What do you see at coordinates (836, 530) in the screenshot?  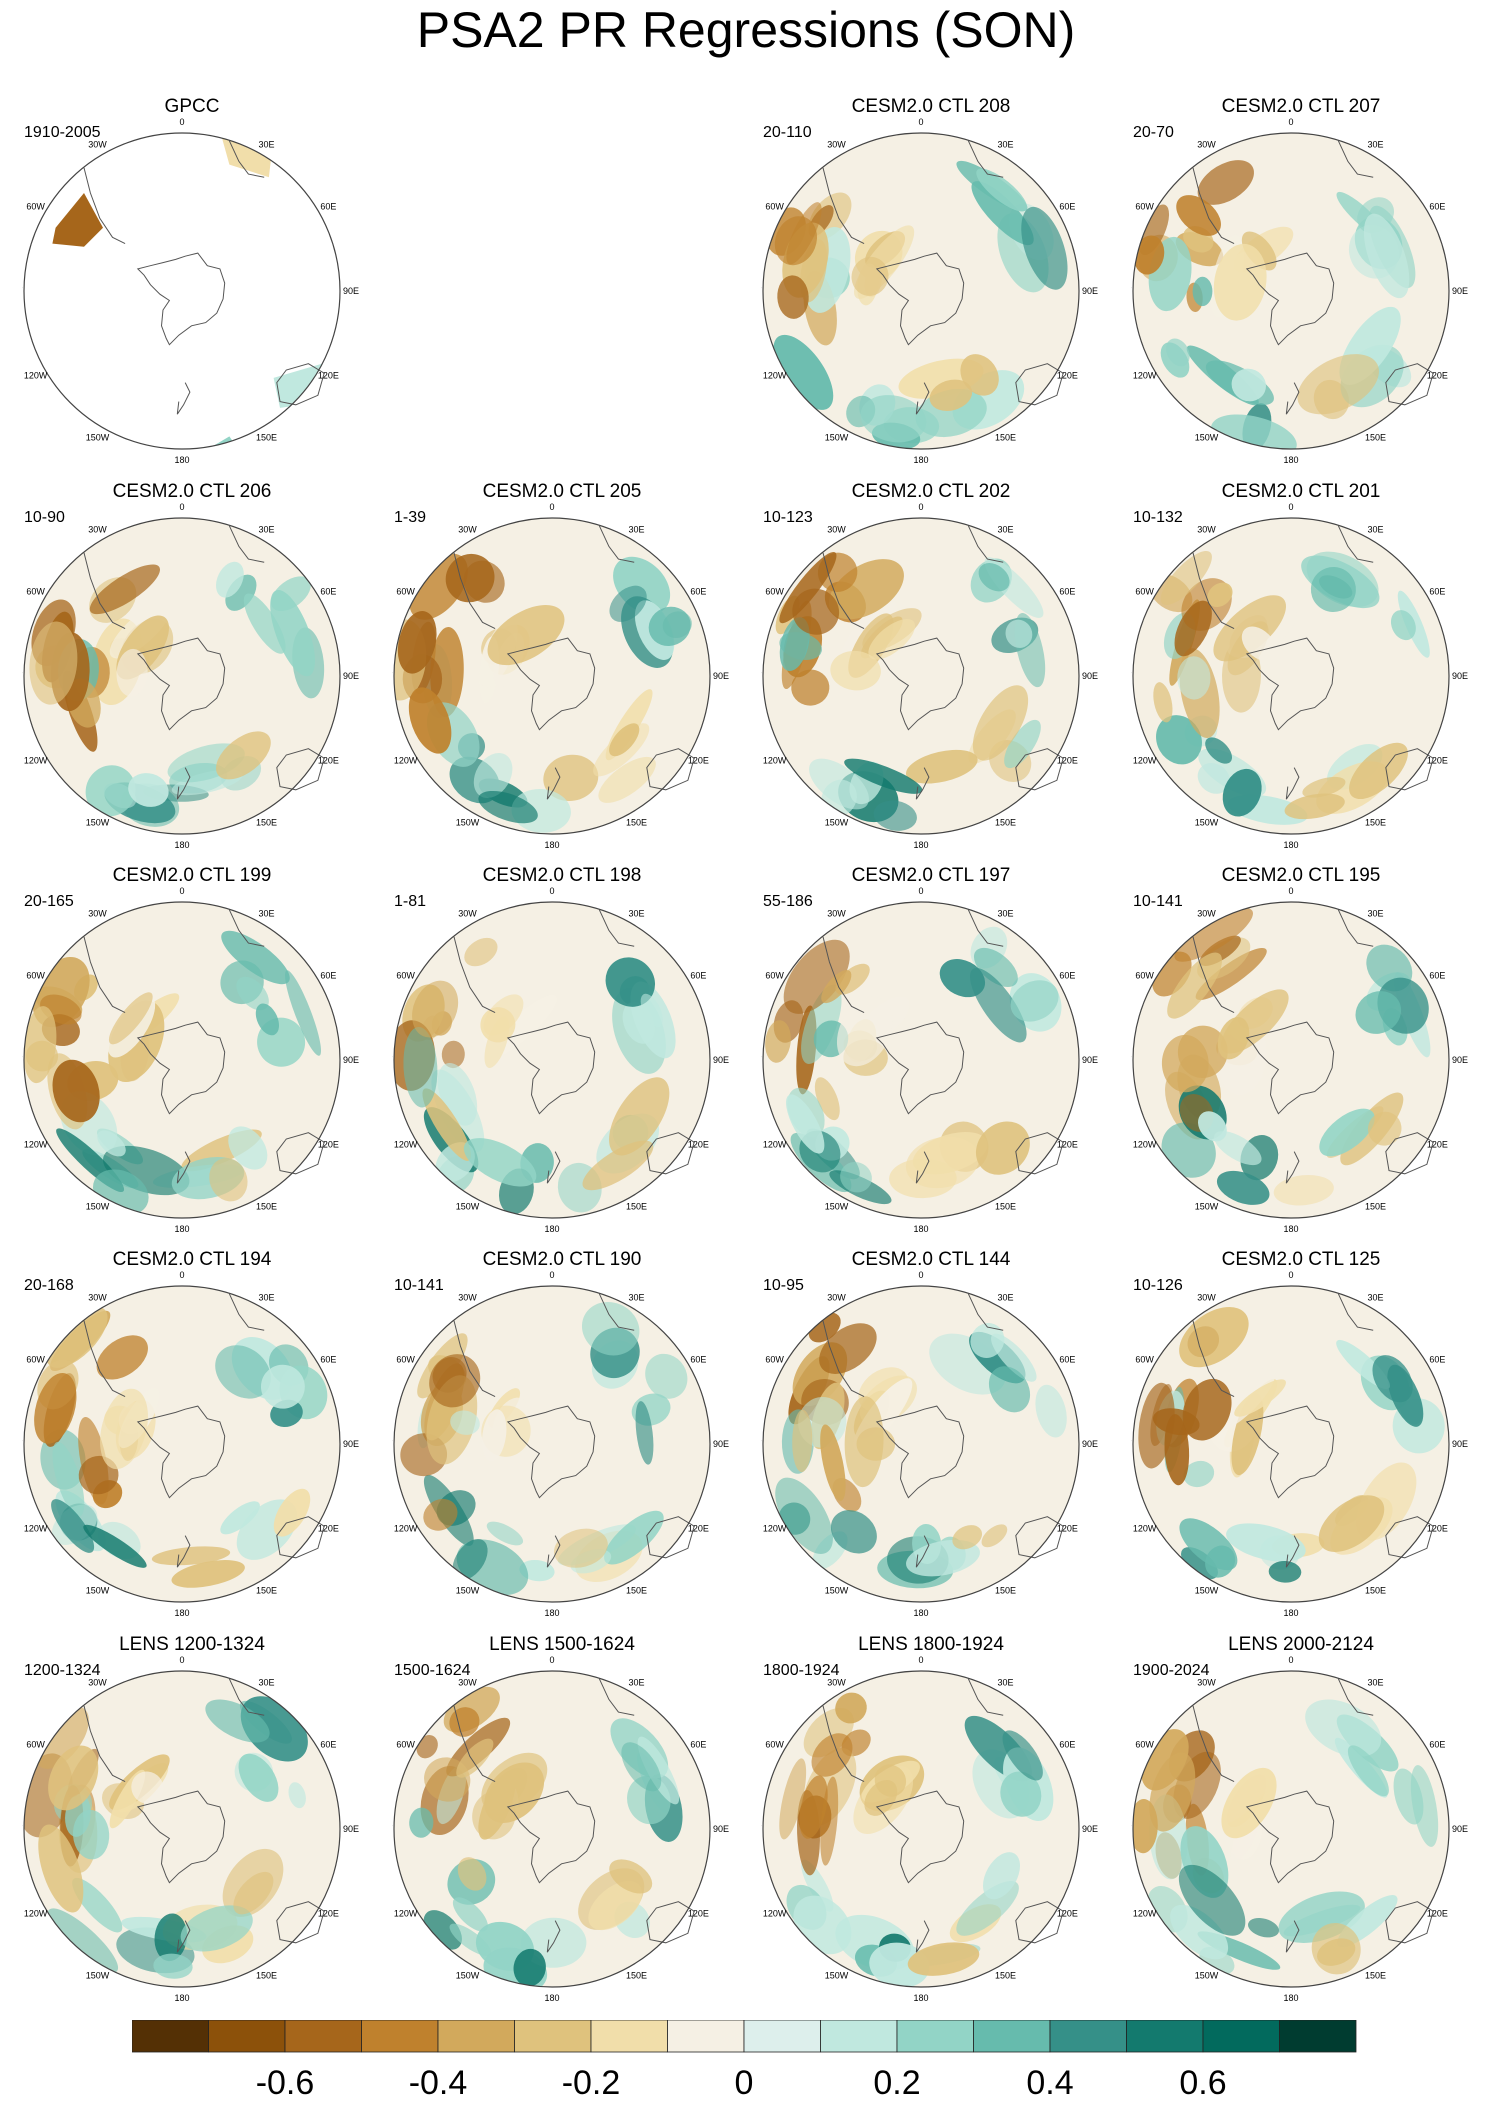 I see `longitude-label: 30W` at bounding box center [836, 530].